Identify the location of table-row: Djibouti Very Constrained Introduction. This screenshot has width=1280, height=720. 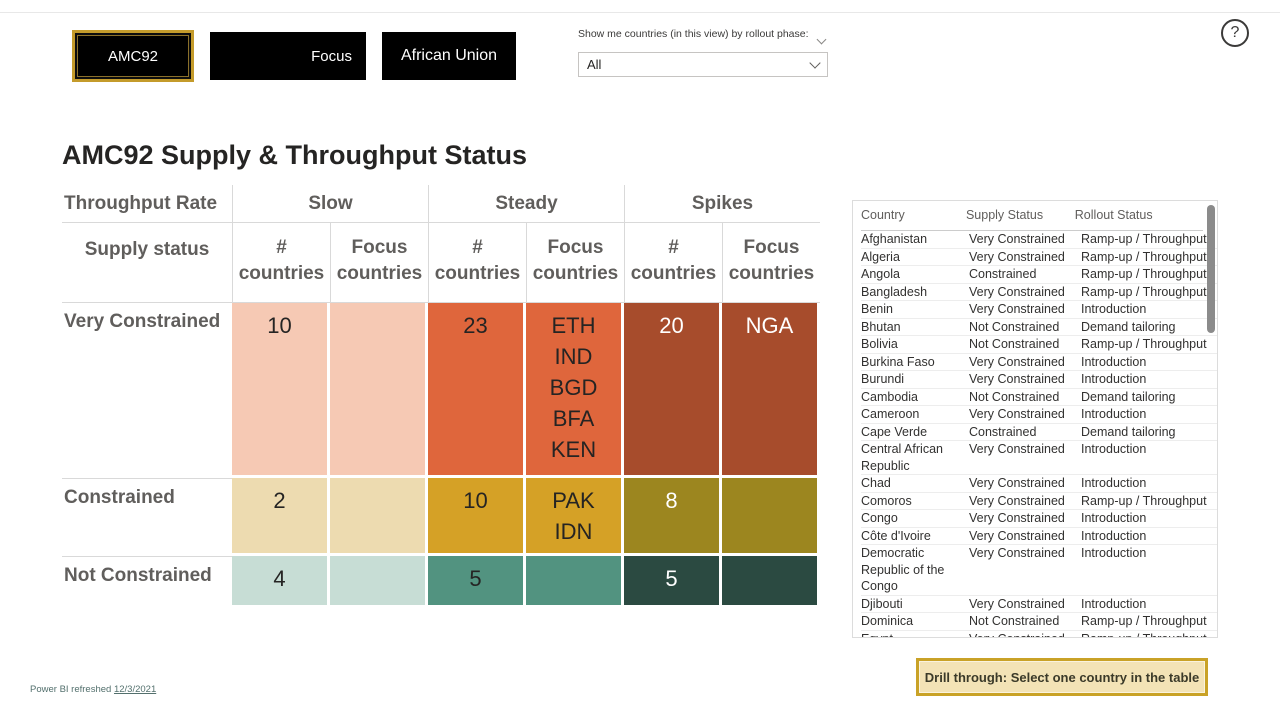
(1039, 604).